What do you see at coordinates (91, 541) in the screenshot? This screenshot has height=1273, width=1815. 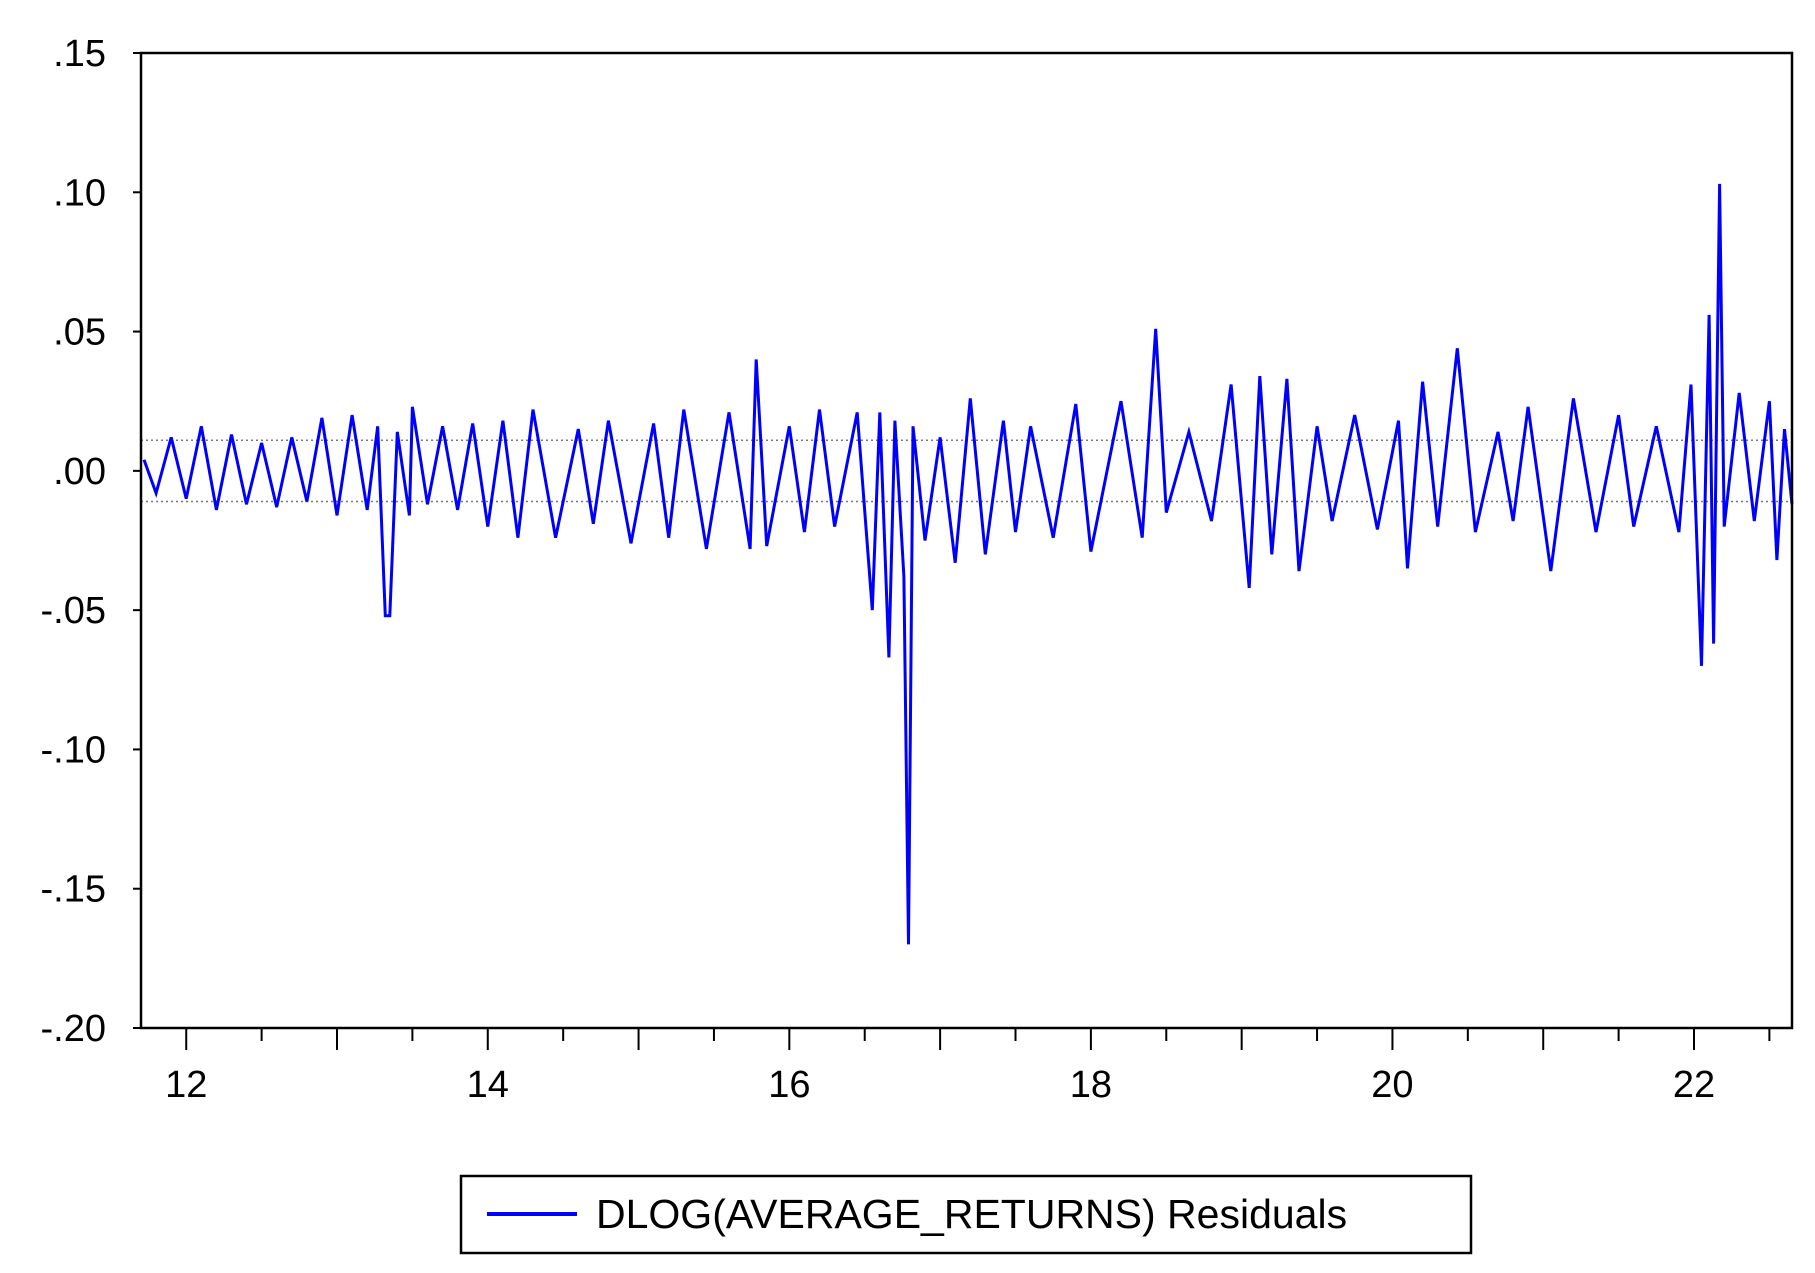 I see `y-axis: .15 .10 .05 .00 -.05 -.10 -.15 -.20` at bounding box center [91, 541].